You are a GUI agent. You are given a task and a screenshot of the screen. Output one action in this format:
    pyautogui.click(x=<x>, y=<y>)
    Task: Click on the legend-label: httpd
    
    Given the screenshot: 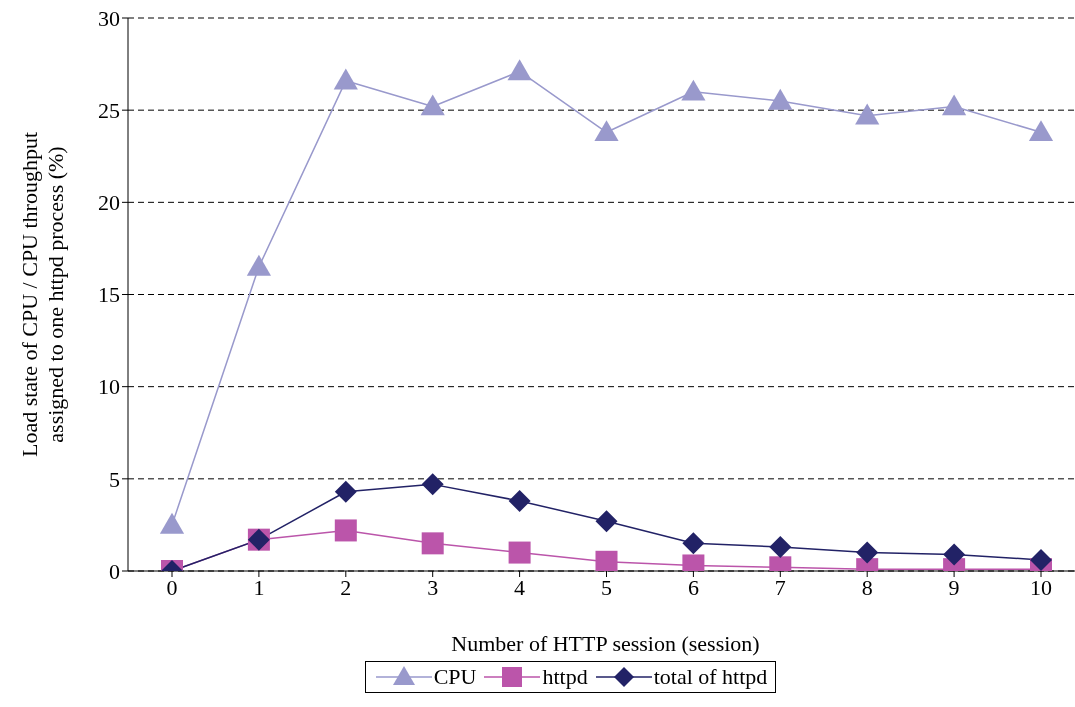 What is the action you would take?
    pyautogui.click(x=565, y=677)
    